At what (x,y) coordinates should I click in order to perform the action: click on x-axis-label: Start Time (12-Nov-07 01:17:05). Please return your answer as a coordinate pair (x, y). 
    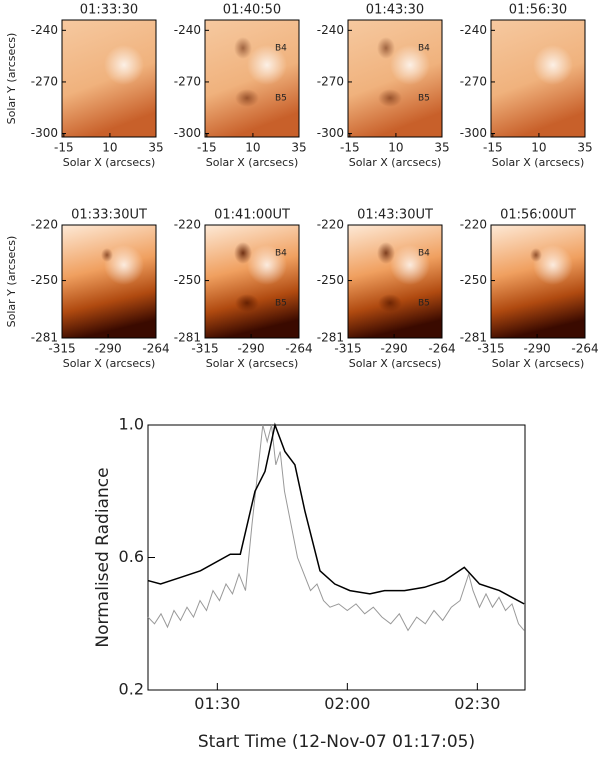
    Looking at the image, I should click on (336, 742).